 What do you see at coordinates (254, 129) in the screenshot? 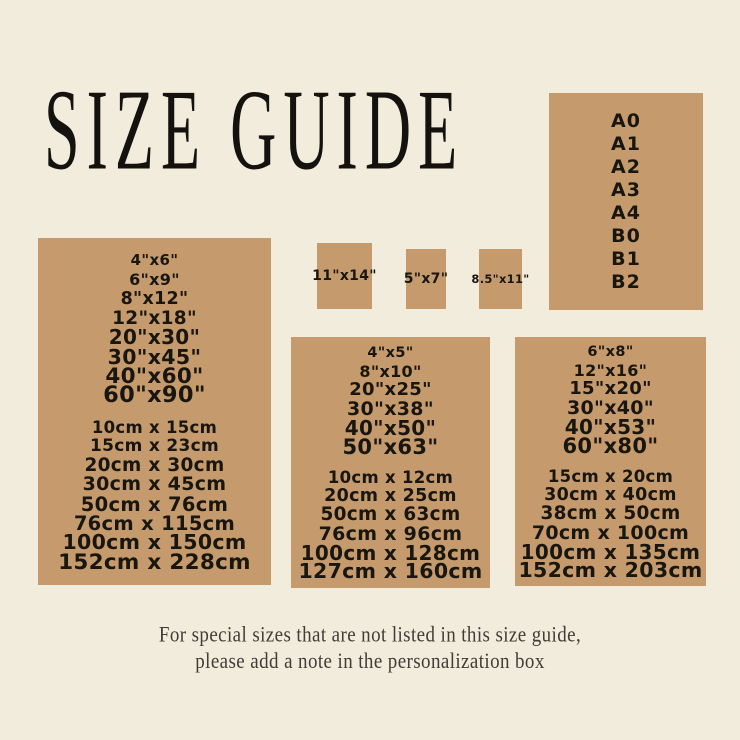
I see `page-title: SIZE GUIDE` at bounding box center [254, 129].